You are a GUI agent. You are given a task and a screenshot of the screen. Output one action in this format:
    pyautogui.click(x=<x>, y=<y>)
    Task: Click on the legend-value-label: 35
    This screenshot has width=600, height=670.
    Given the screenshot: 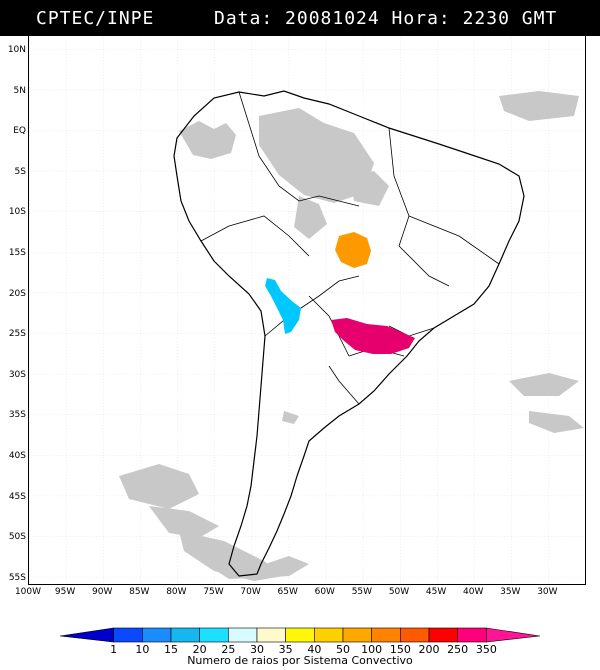 What is the action you would take?
    pyautogui.click(x=285, y=649)
    